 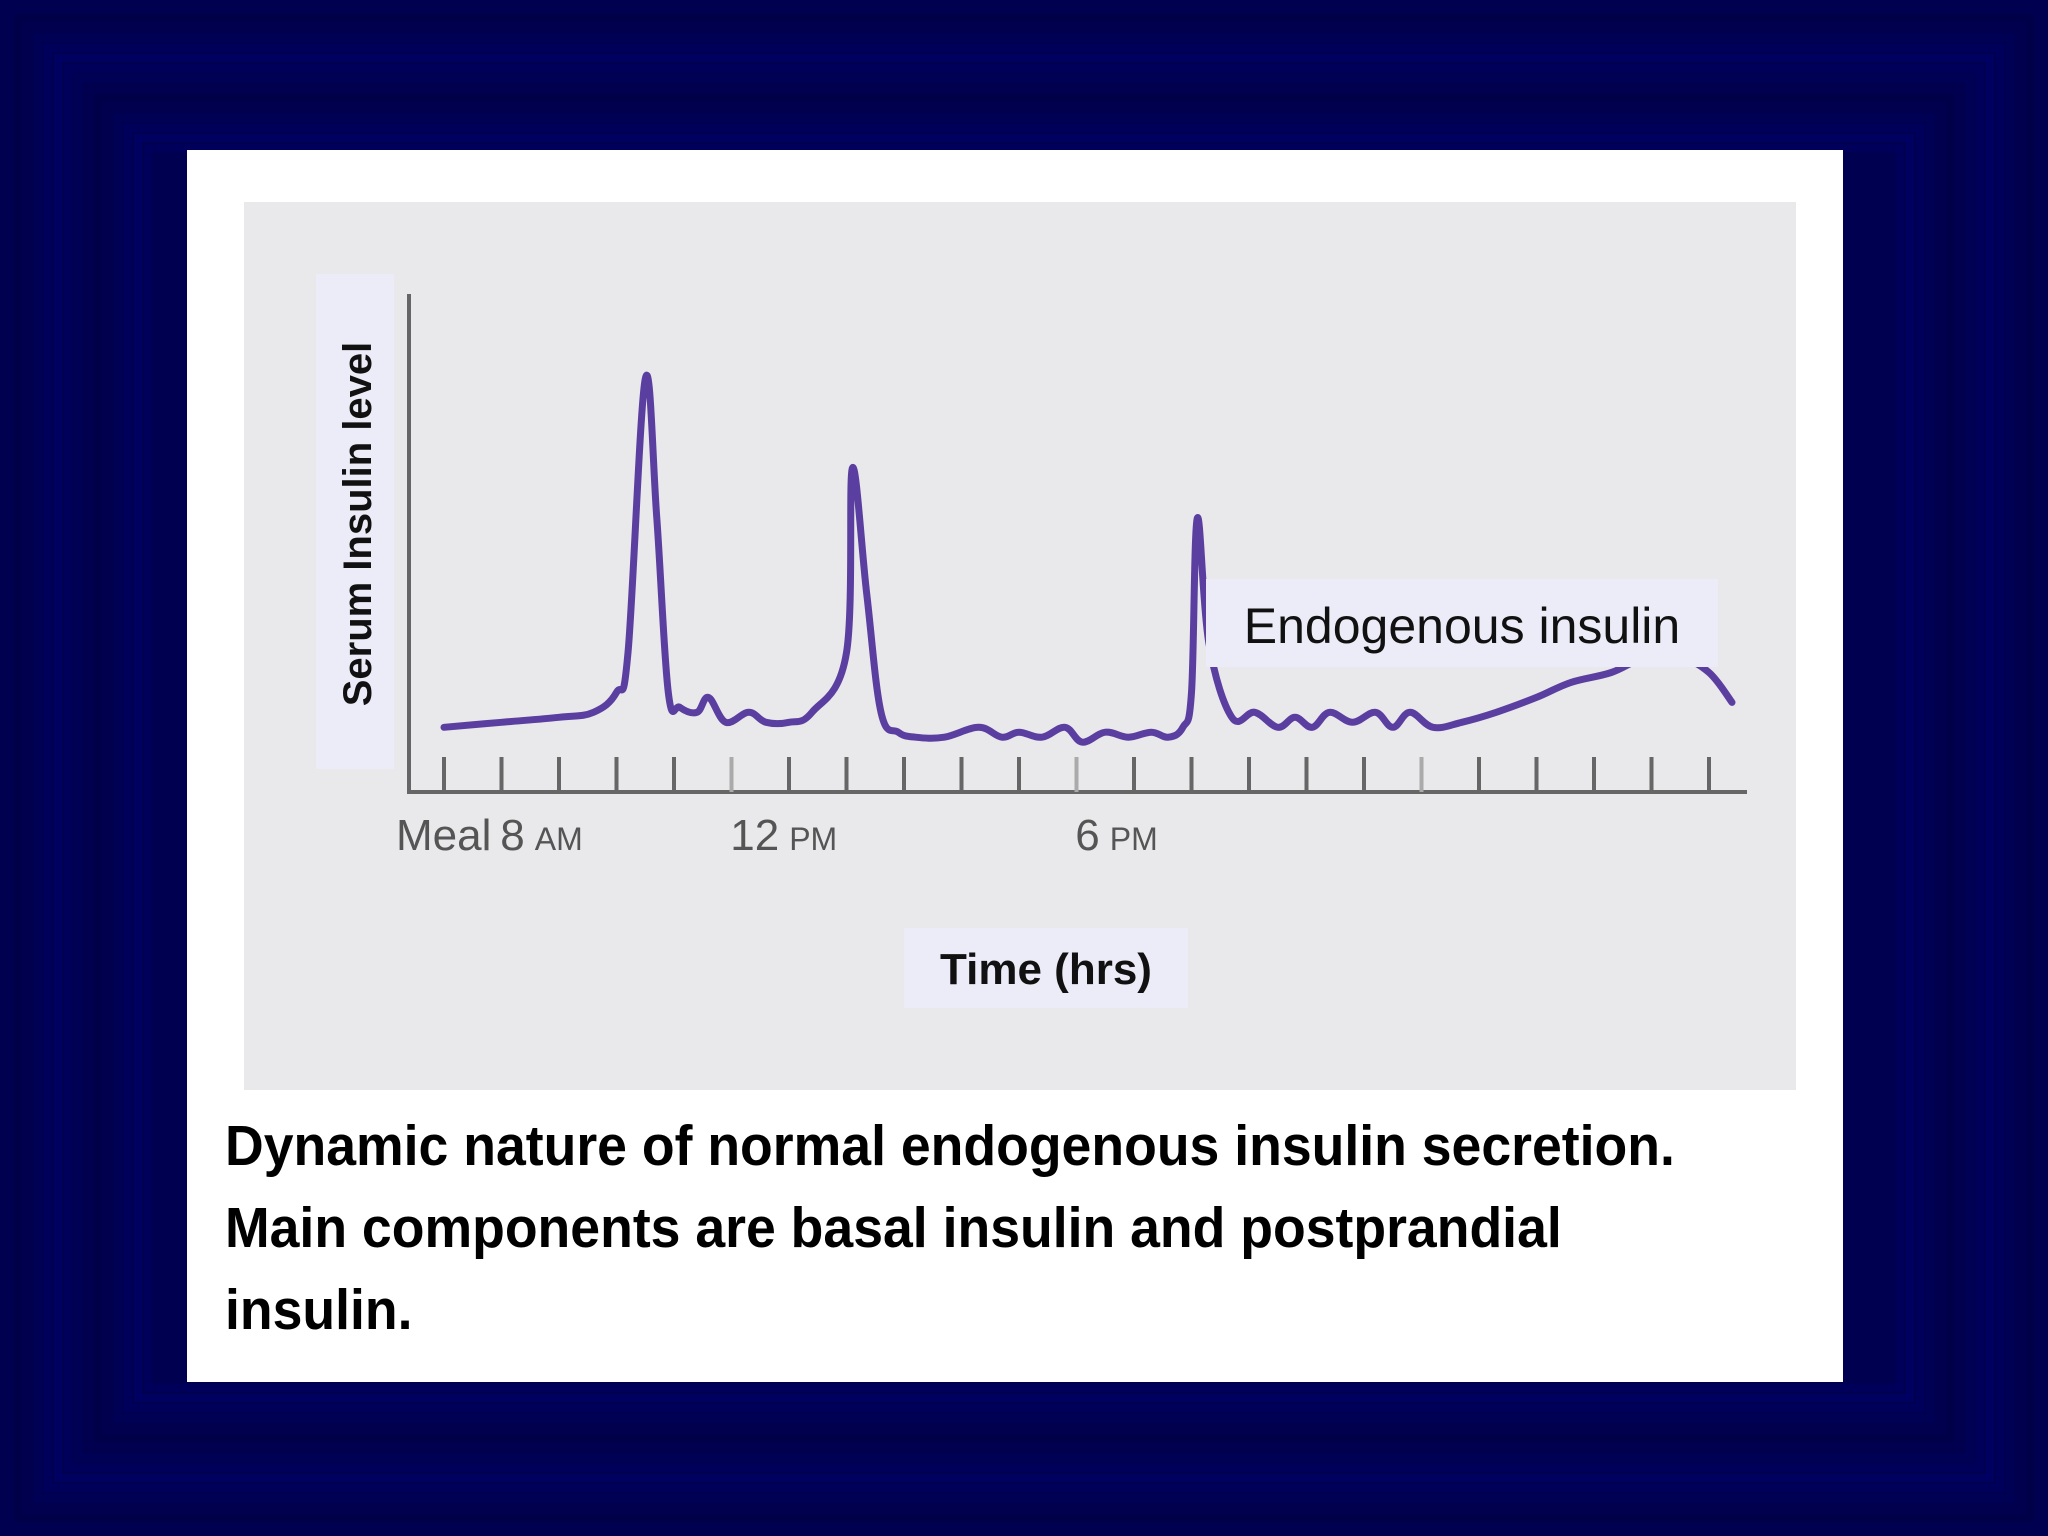 I want to click on x-axis-label: Time (hrs), so click(x=1046, y=969).